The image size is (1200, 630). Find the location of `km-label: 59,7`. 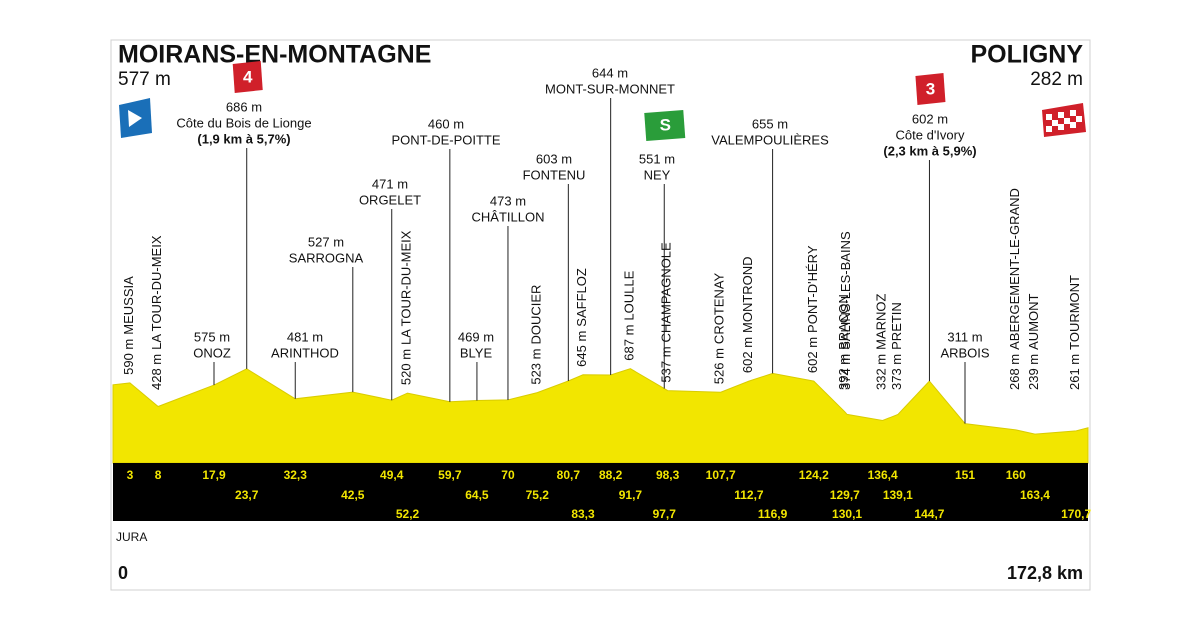

km-label: 59,7 is located at coordinates (450, 475).